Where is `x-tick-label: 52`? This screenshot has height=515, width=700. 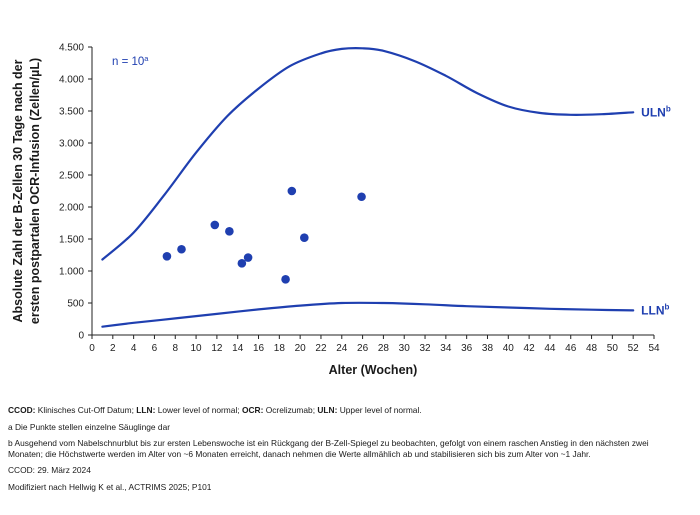 x-tick-label: 52 is located at coordinates (634, 348).